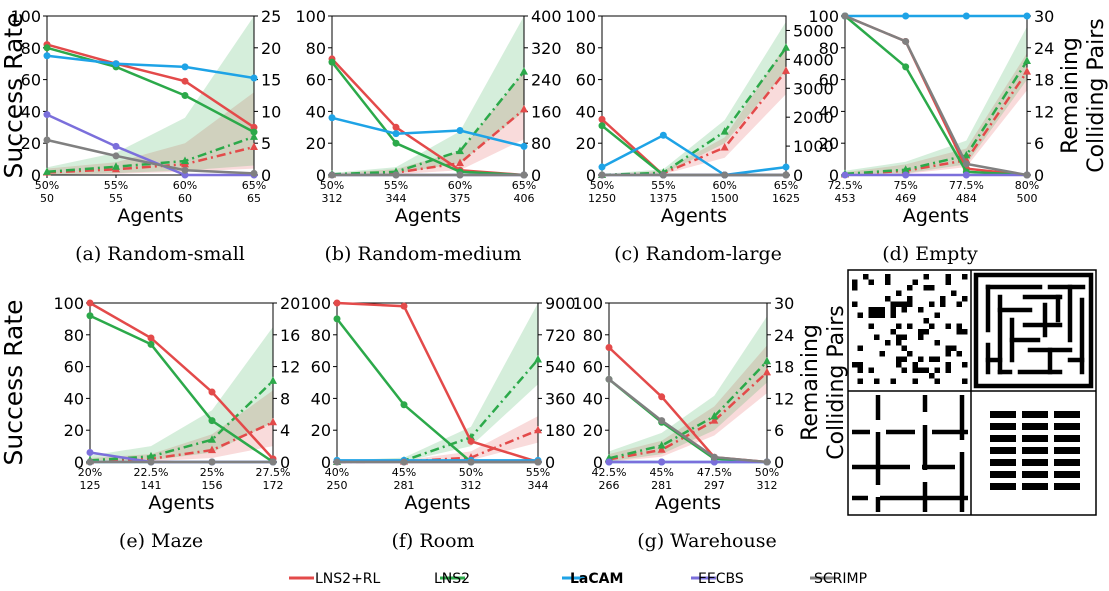 The image size is (1109, 591). Describe the element at coordinates (930, 254) in the screenshot. I see `panel-caption: (d) Empty` at that location.